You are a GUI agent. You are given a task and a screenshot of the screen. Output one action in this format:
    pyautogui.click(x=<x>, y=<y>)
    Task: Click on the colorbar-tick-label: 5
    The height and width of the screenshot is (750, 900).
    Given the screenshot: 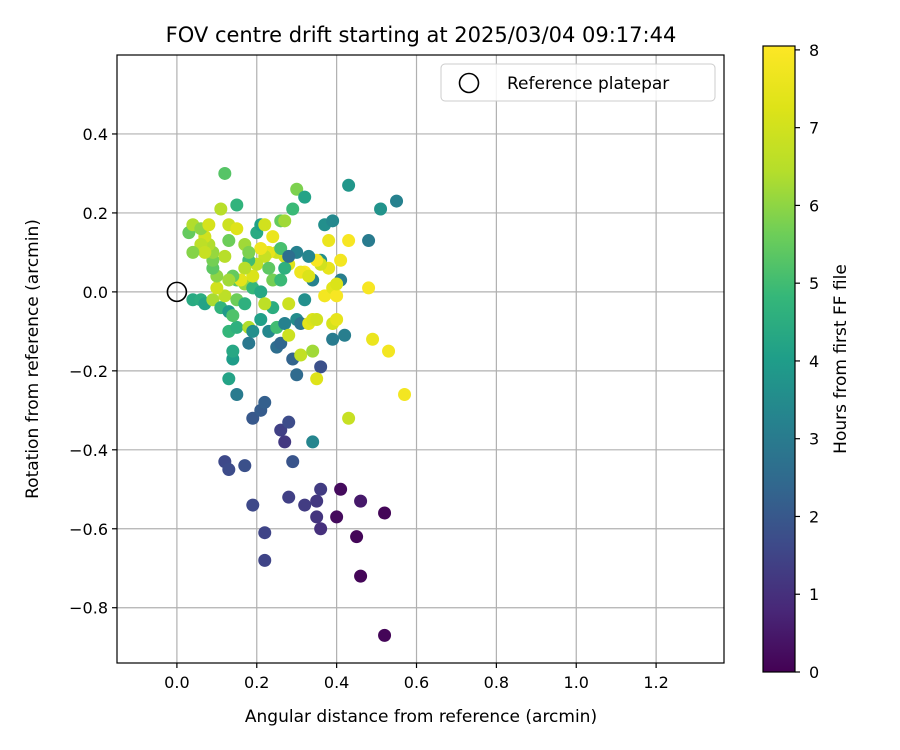 What is the action you would take?
    pyautogui.click(x=814, y=283)
    